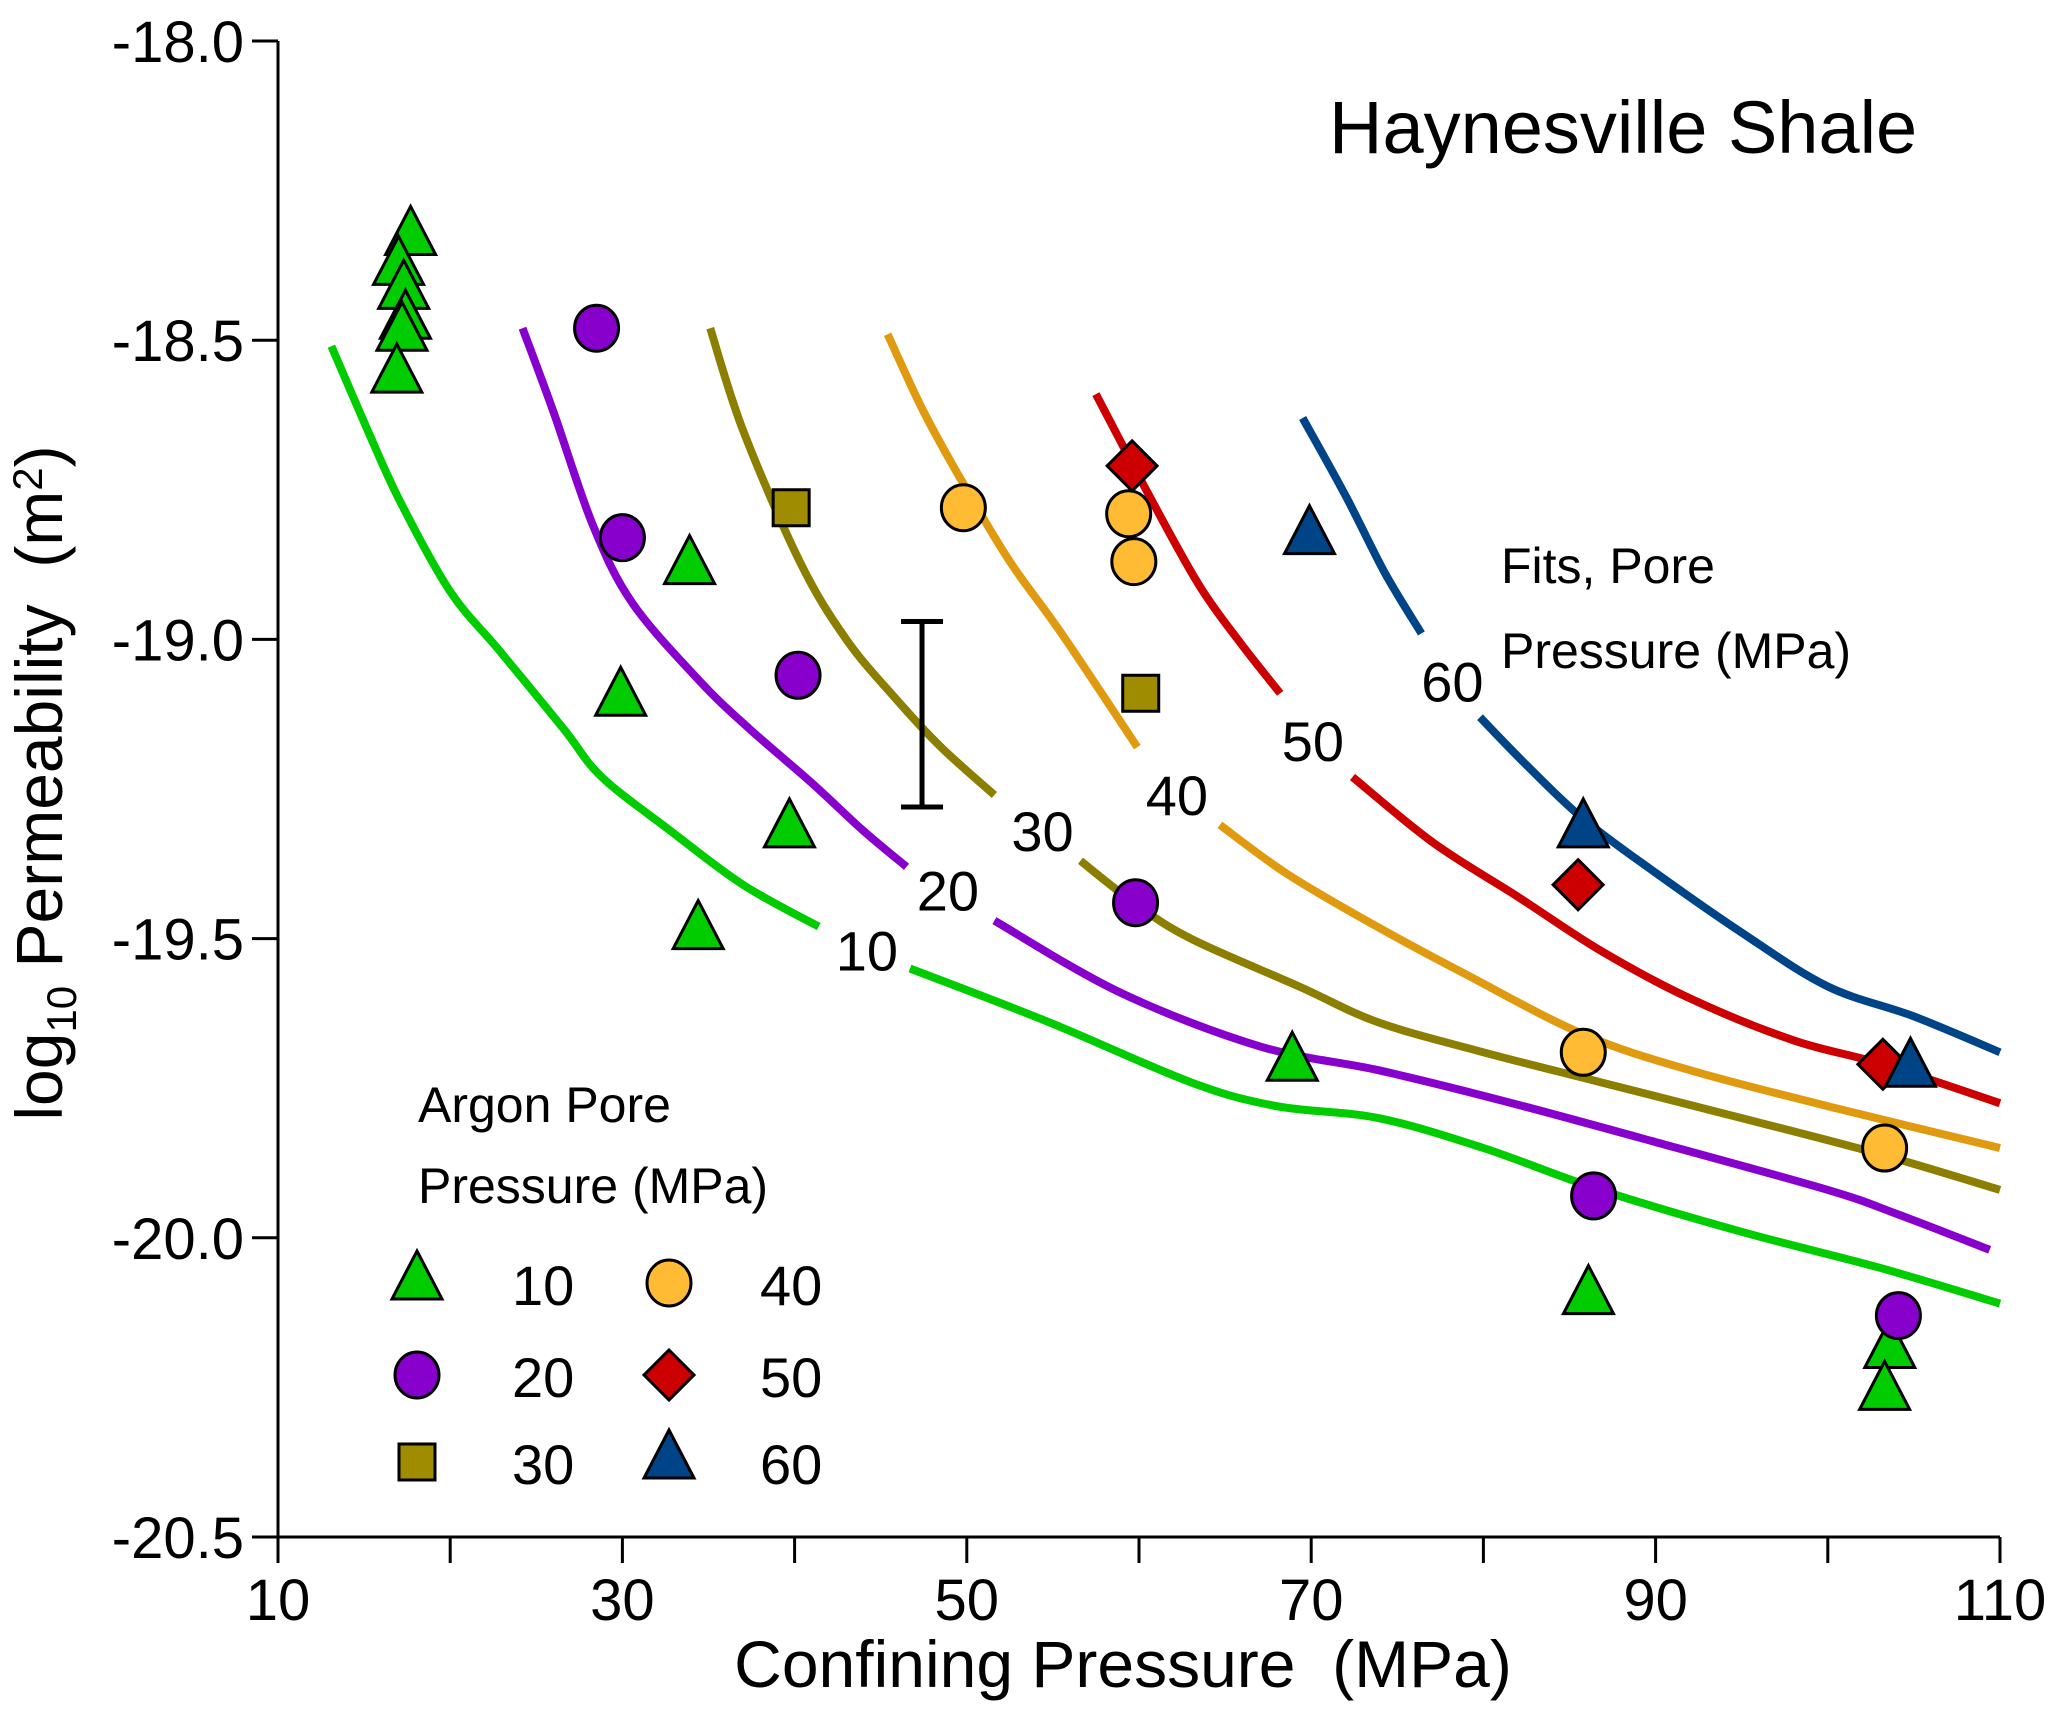 This screenshot has width=2067, height=1720. What do you see at coordinates (1177, 795) in the screenshot?
I see `fit-label-40: 40` at bounding box center [1177, 795].